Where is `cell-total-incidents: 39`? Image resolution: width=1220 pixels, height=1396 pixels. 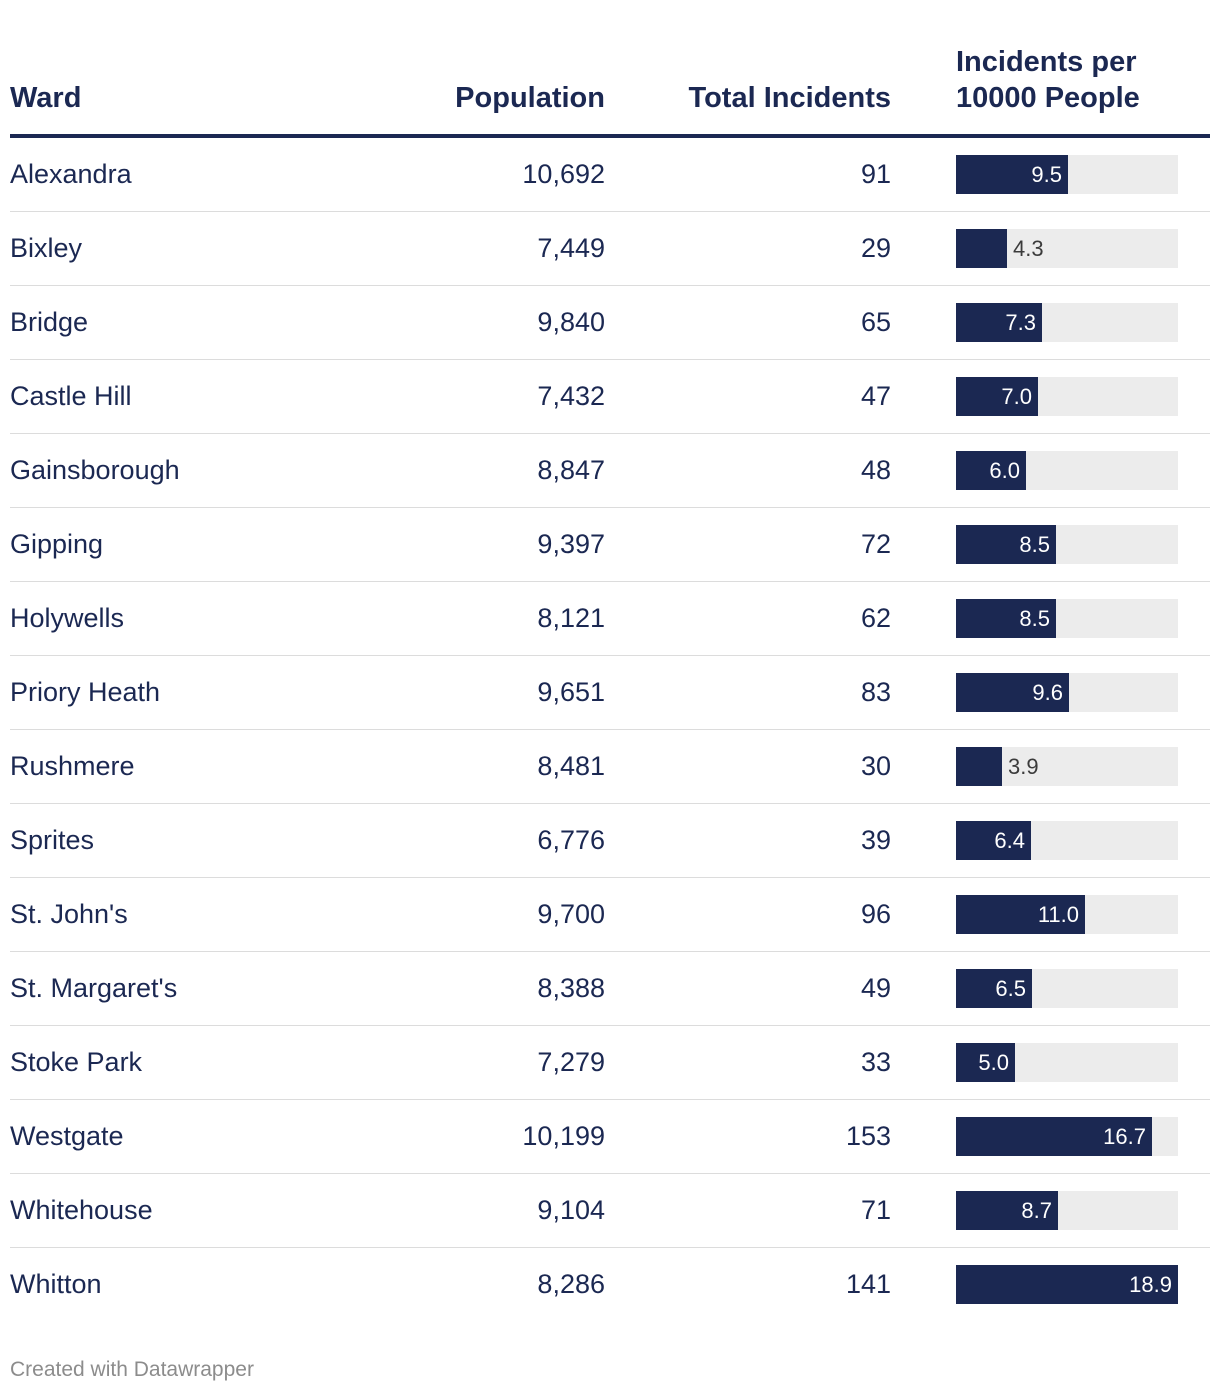
cell-total-incidents: 39 is located at coordinates (875, 840).